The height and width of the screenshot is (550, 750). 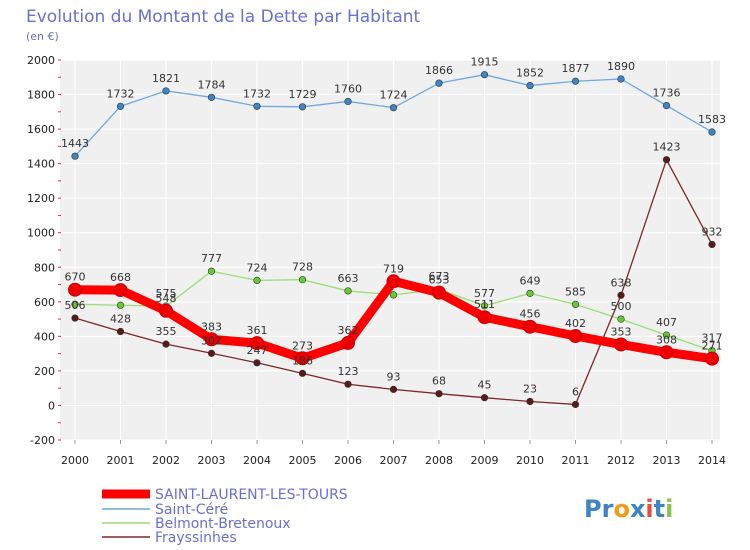 What do you see at coordinates (166, 460) in the screenshot?
I see `x-tick-label: 2002` at bounding box center [166, 460].